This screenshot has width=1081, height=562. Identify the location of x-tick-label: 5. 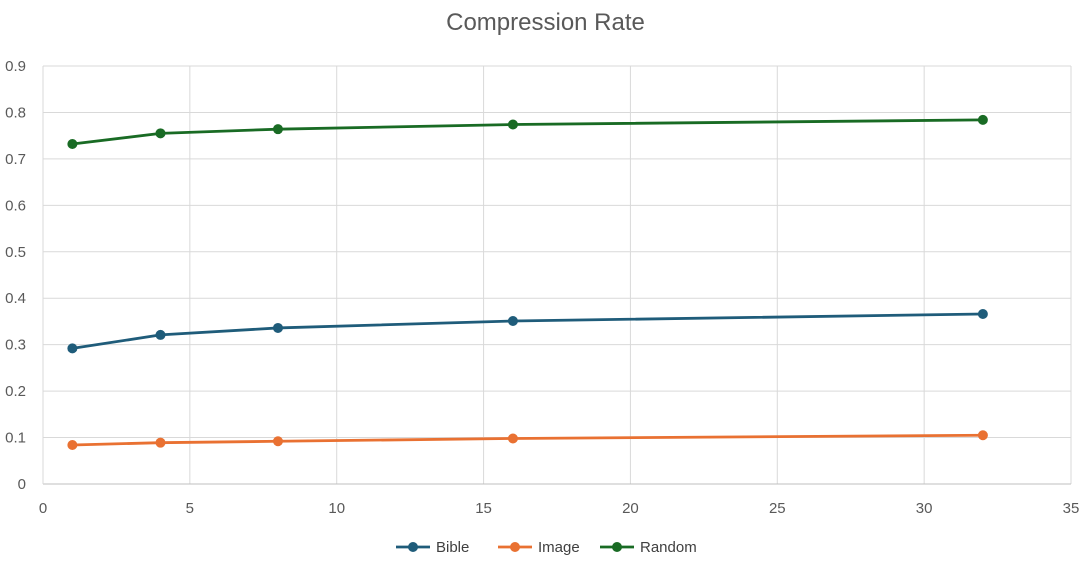
(190, 508).